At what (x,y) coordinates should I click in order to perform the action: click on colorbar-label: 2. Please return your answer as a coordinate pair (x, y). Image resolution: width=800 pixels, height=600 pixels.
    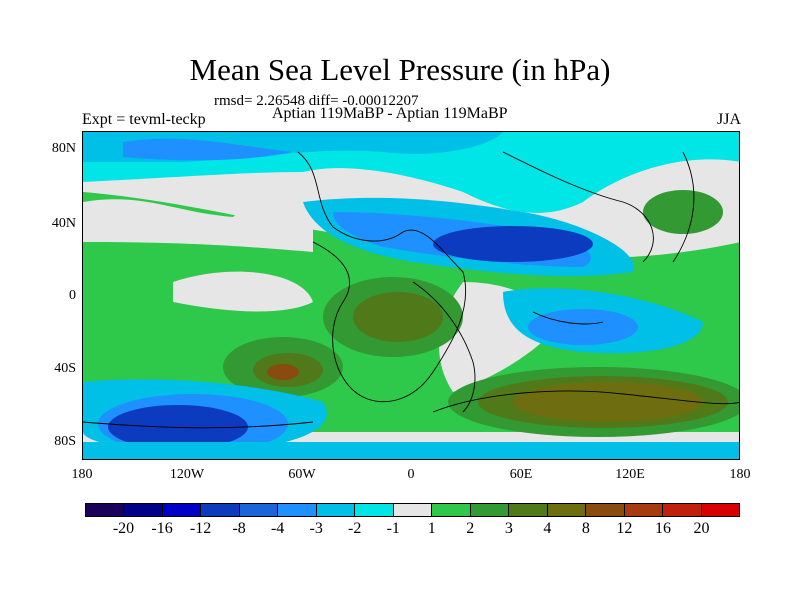
    Looking at the image, I should click on (470, 528).